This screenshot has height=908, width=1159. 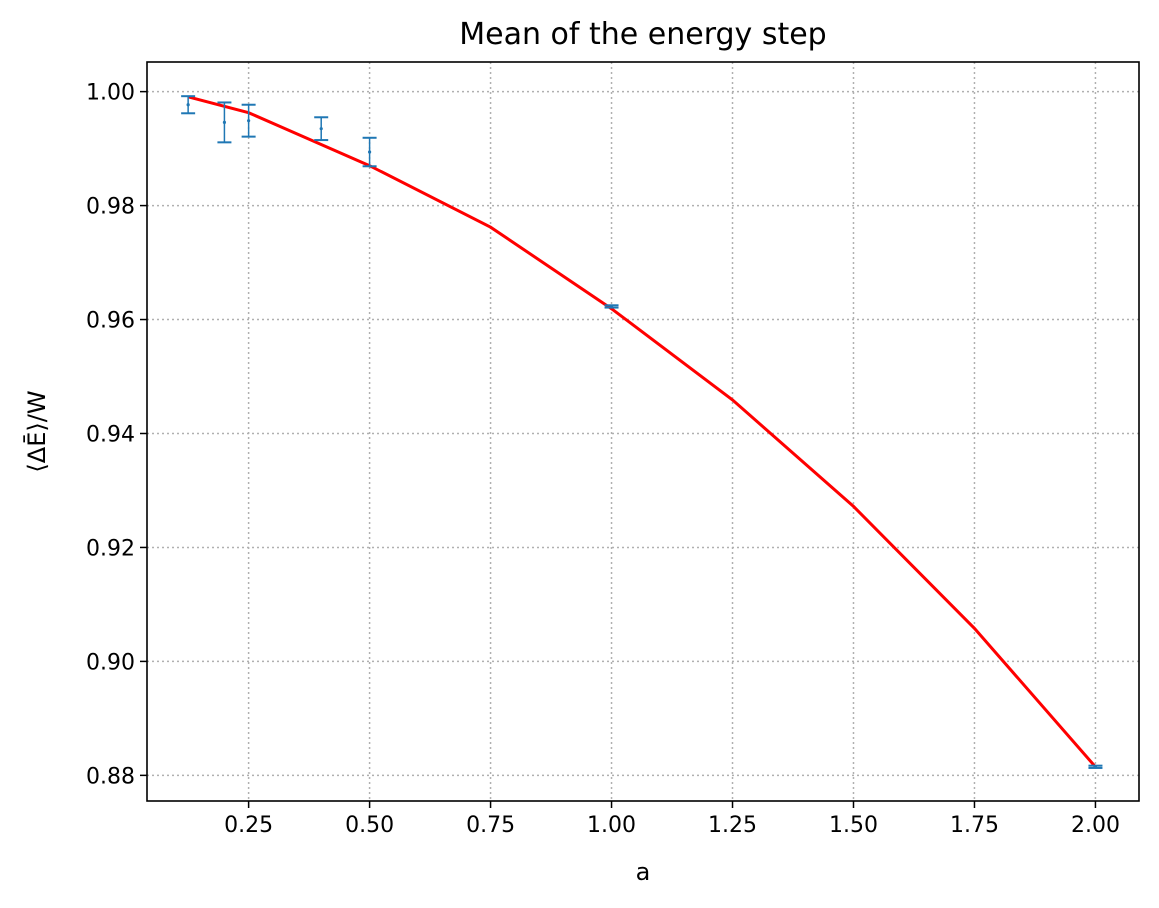 I want to click on y-tick-label: 1.00, so click(x=110, y=93).